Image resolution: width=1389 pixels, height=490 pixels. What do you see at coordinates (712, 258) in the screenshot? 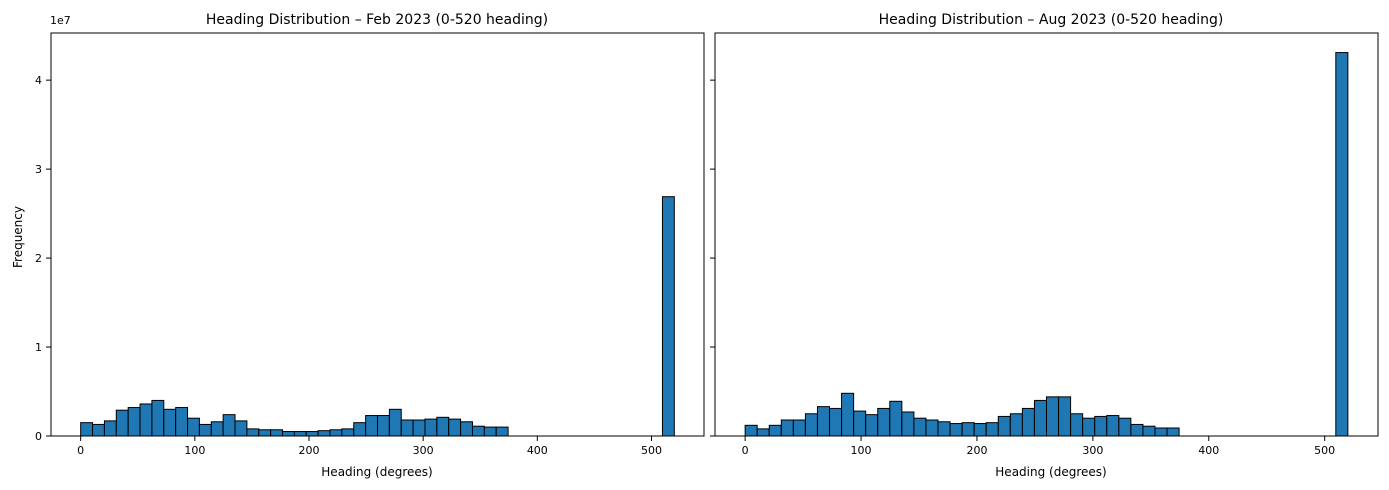
I see `y-ticks` at bounding box center [712, 258].